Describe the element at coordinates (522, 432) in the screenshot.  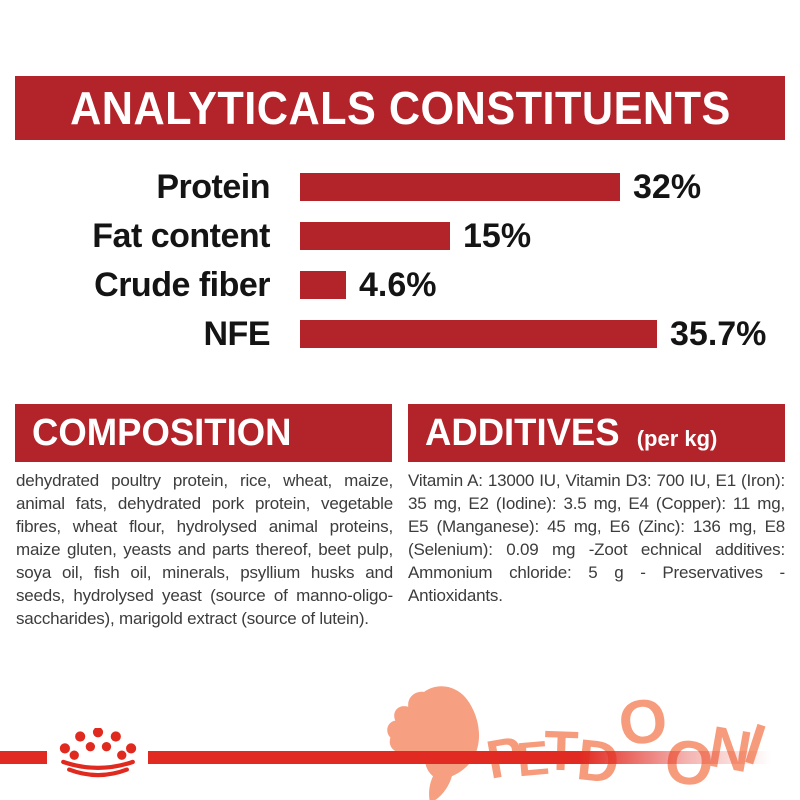
I see `additives-title: ADDITIVES` at that location.